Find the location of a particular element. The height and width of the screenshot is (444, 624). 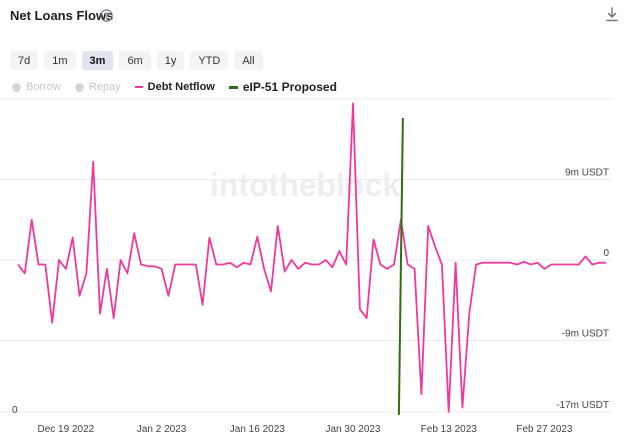

range-button-7d: 7d is located at coordinates (24, 60).